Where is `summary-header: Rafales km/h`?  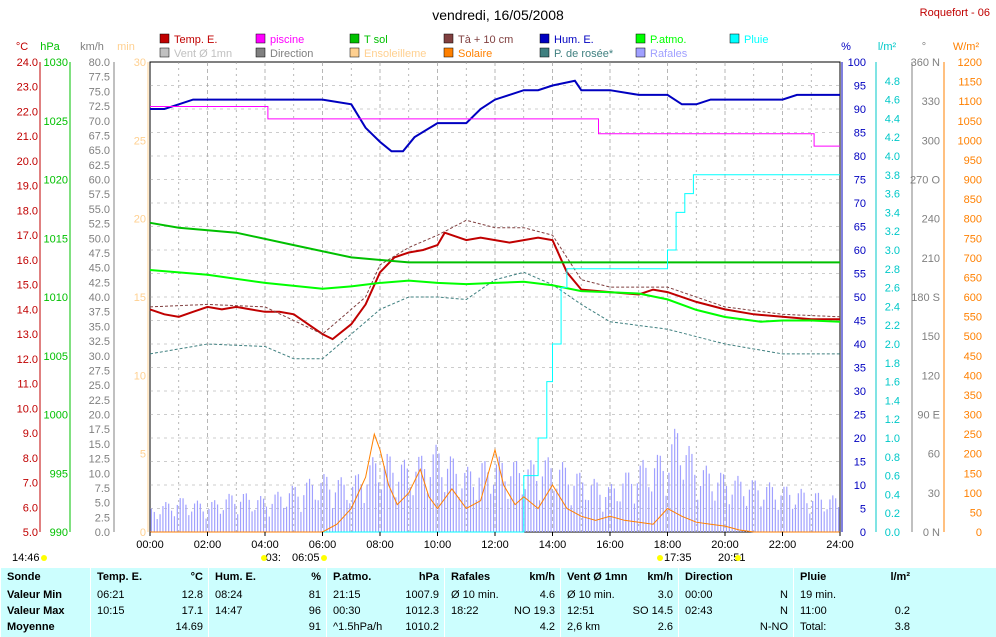 summary-header: Rafales km/h is located at coordinates (503, 579).